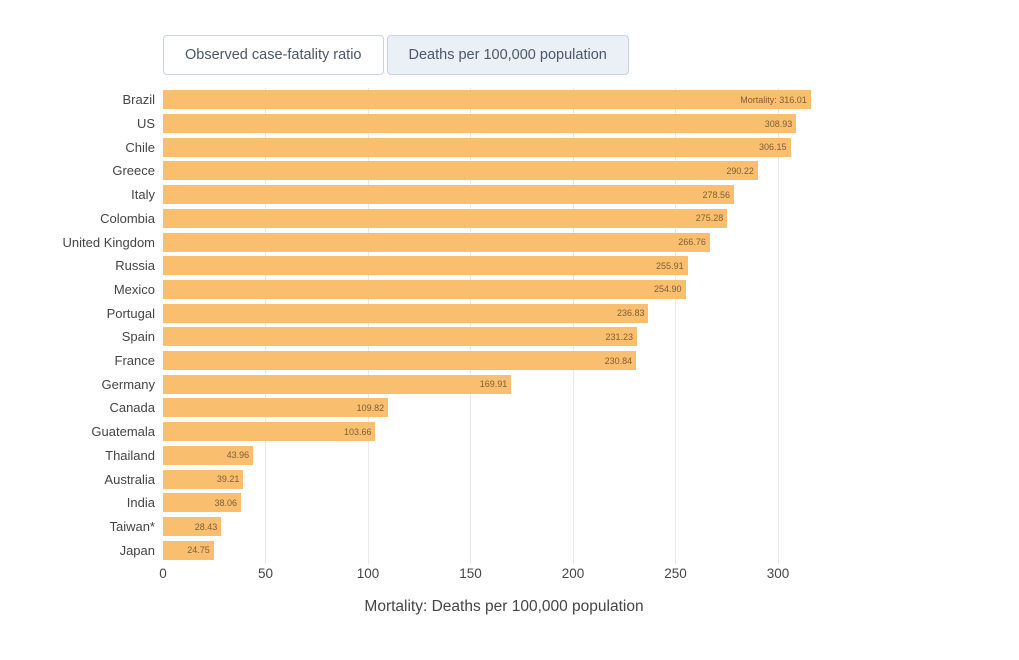 The image size is (1019, 660). Describe the element at coordinates (163, 573) in the screenshot. I see `x-tick-label: 0` at that location.